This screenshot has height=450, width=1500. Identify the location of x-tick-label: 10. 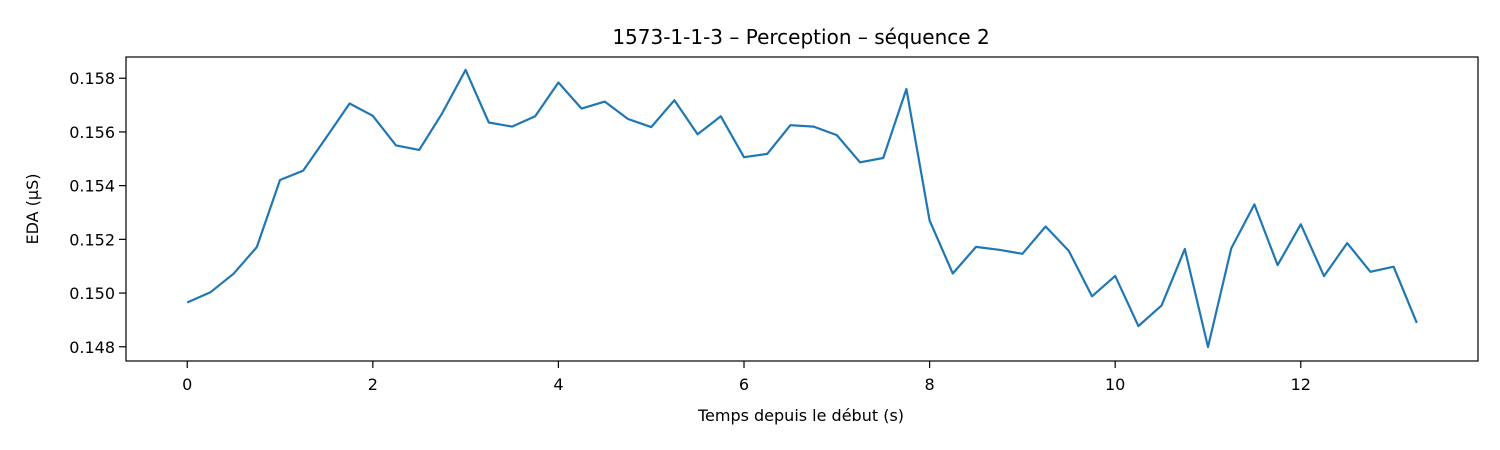
(1115, 384).